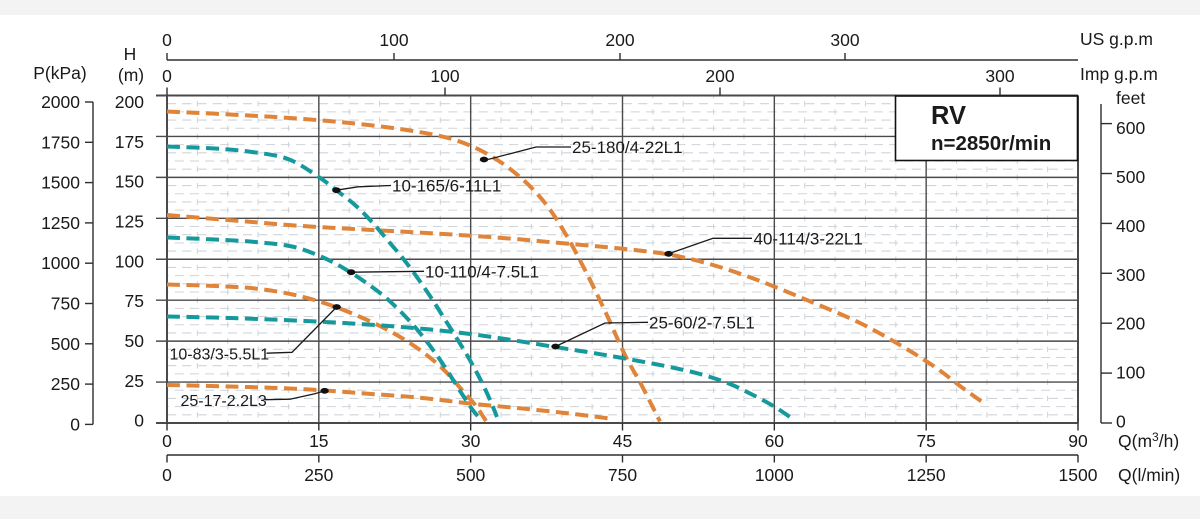 This screenshot has width=1200, height=519. Describe the element at coordinates (808, 238) in the screenshot. I see `svg-text: 40-114/3-22L1` at that location.